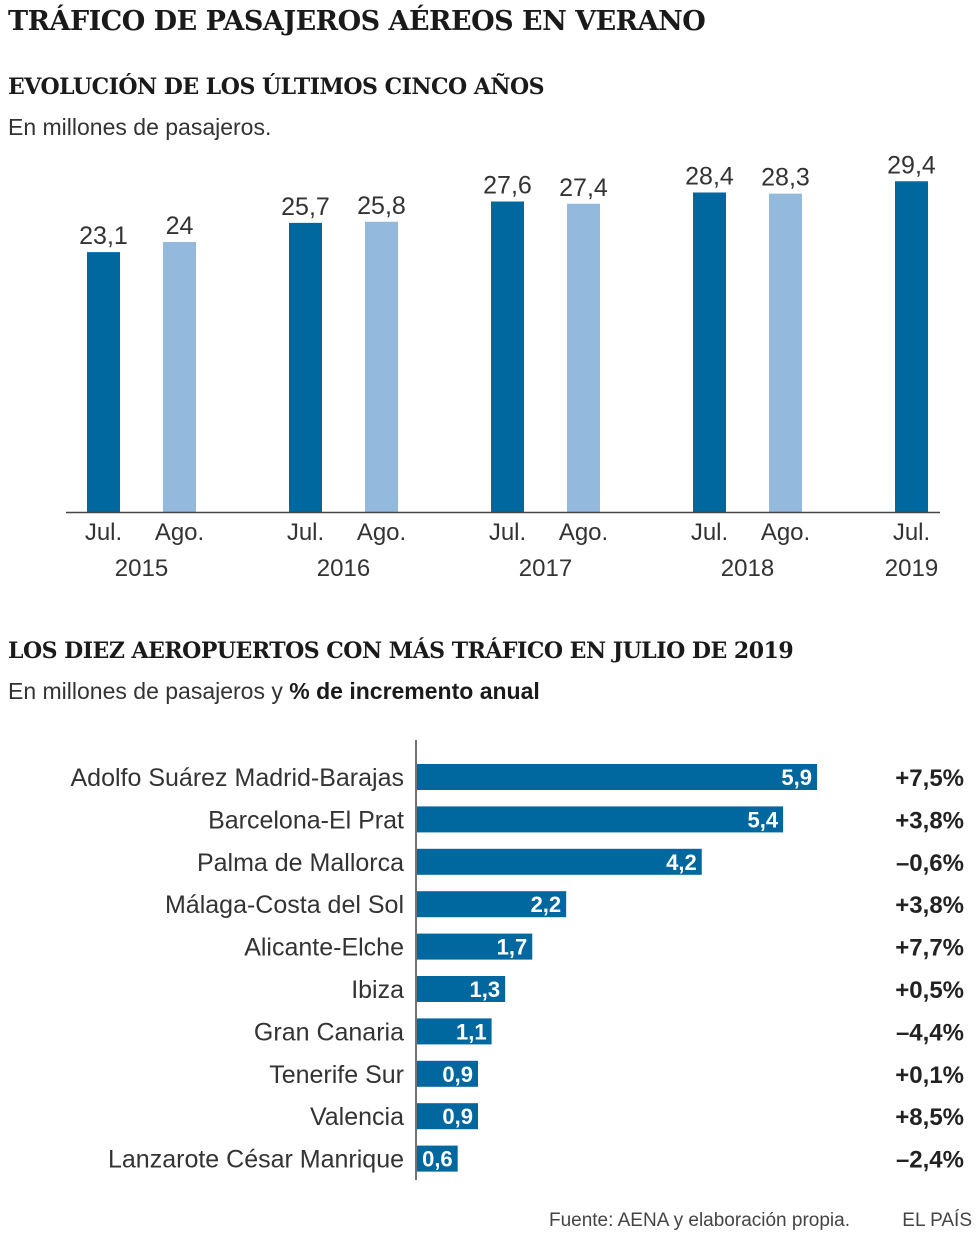 This screenshot has height=1250, width=980. Describe the element at coordinates (507, 356) in the screenshot. I see `bar-2017-jul` at that location.